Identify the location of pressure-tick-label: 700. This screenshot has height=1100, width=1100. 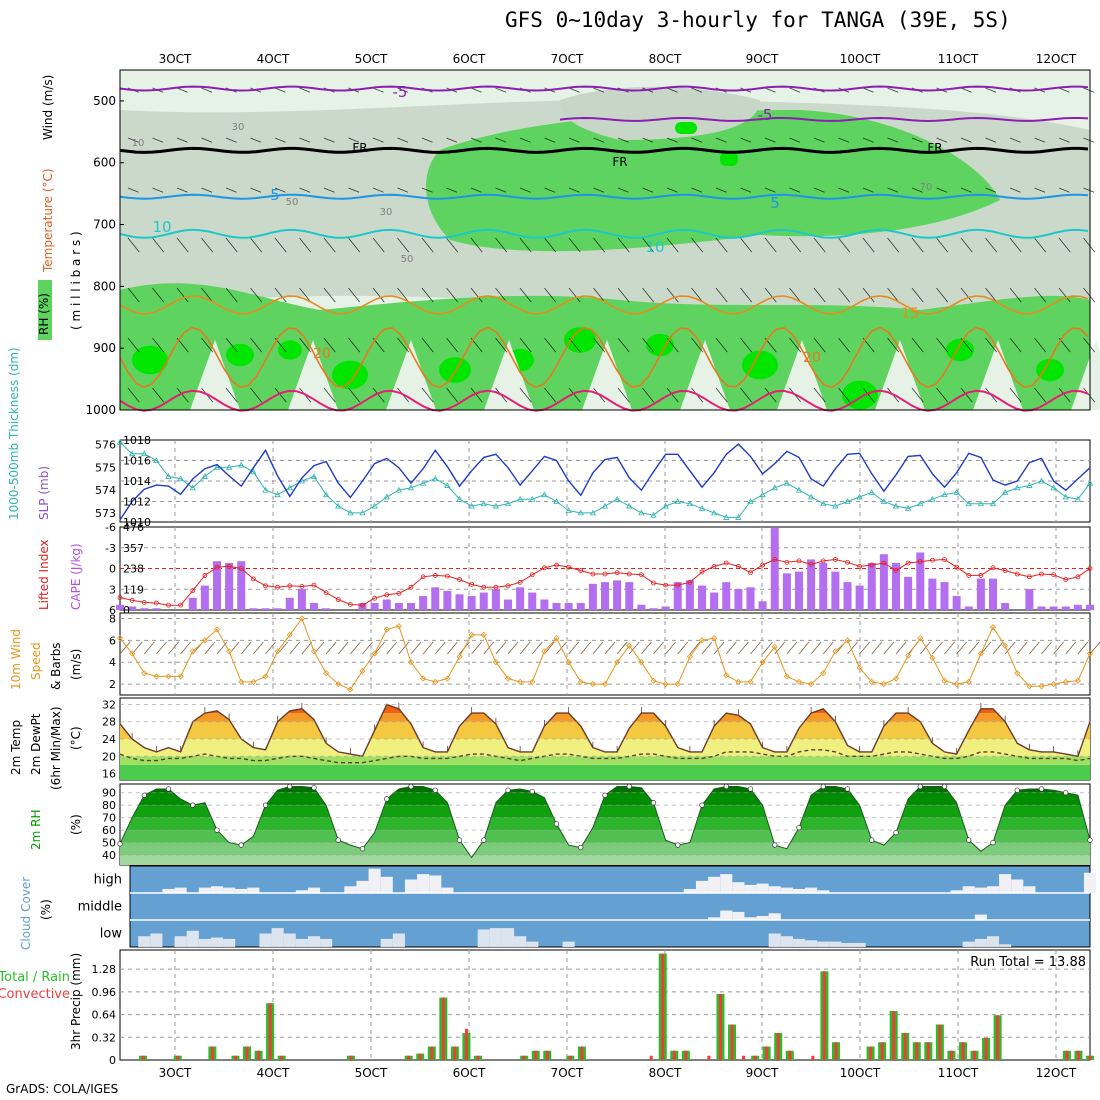
(104, 225).